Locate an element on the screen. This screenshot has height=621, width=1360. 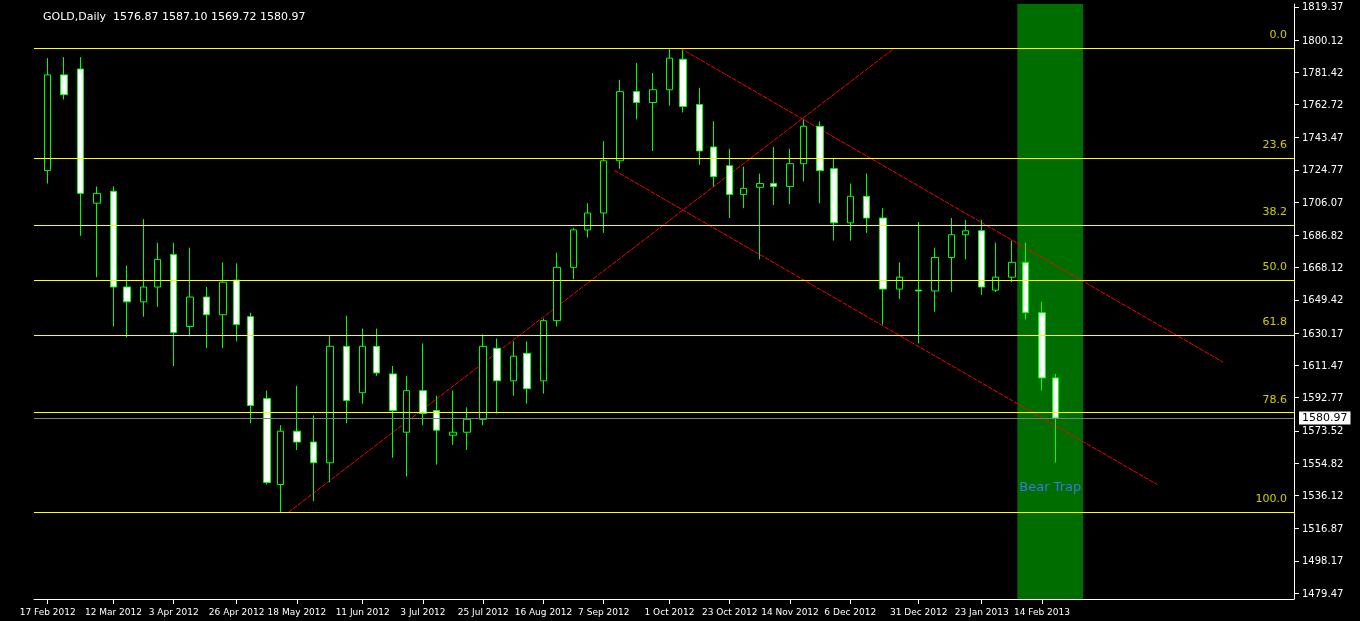
y-tick-label: 1724.77 is located at coordinates (1323, 170).